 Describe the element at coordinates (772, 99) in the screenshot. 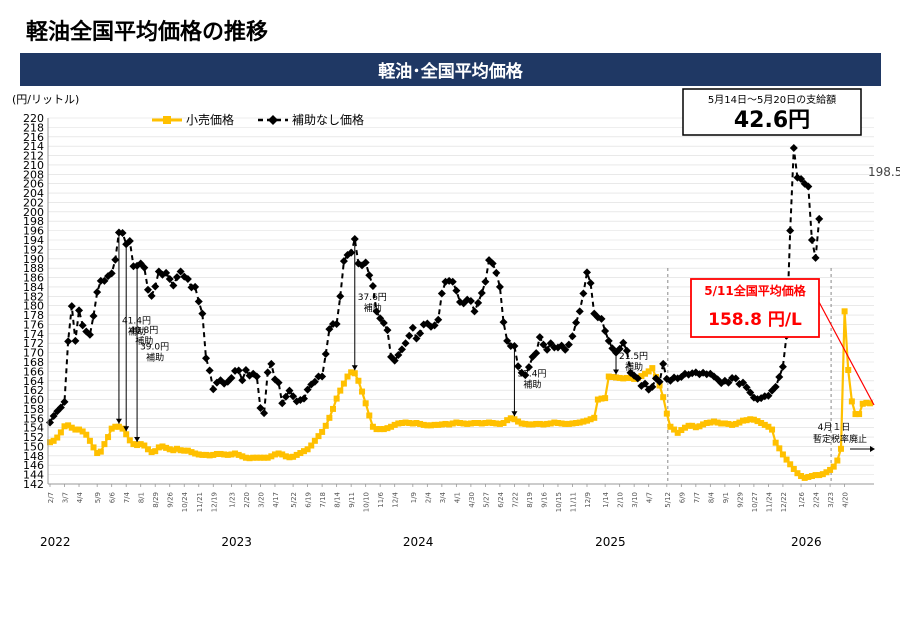

I see `weekly-subsidy-period: 5月14日～5月20日の支給額` at that location.